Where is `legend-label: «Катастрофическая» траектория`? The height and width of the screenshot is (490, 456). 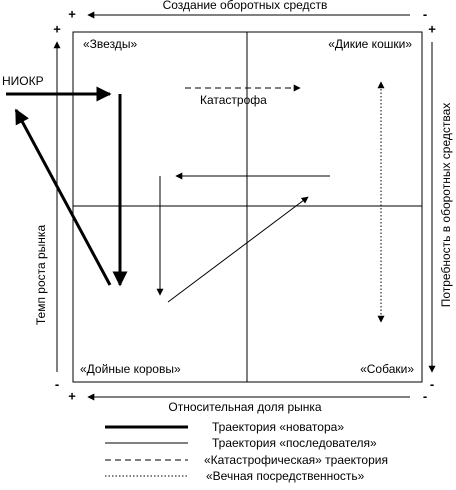
legend-label: «Катастрофическая» траектория is located at coordinates (296, 460).